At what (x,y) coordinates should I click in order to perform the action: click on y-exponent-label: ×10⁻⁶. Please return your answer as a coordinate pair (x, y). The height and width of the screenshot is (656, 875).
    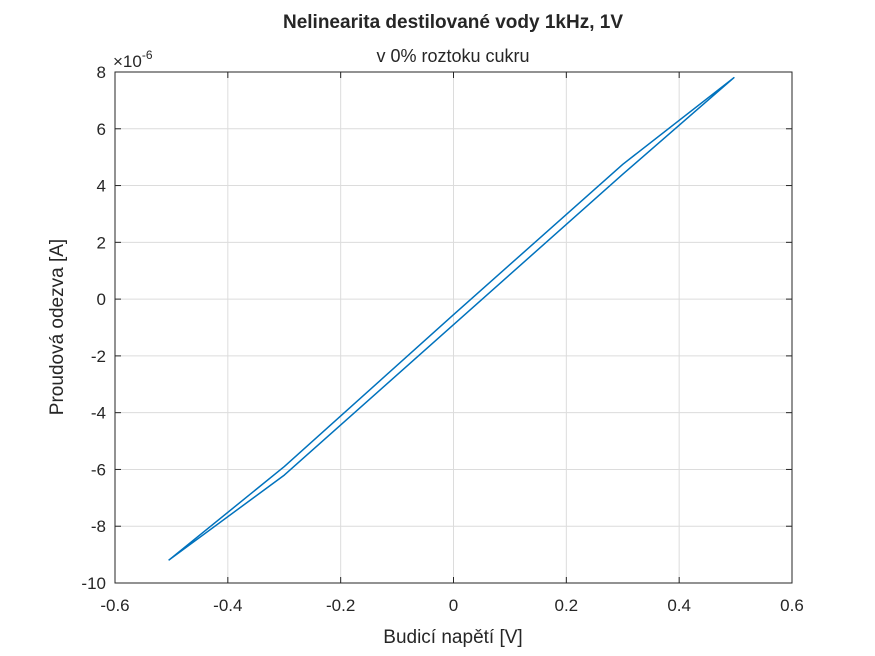
    Looking at the image, I should click on (133, 59).